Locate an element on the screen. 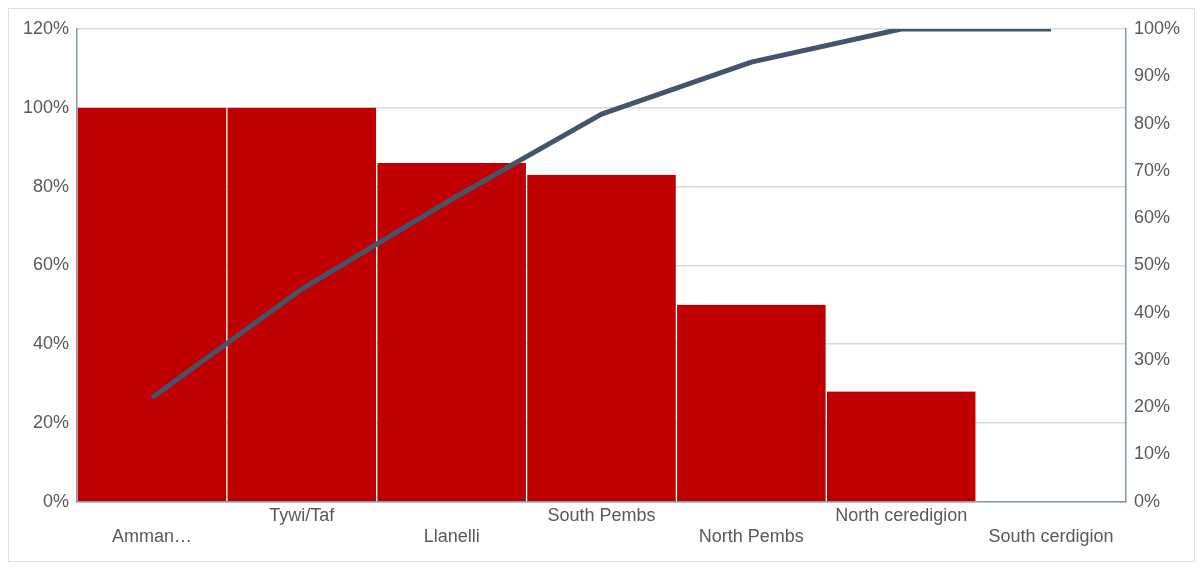 The height and width of the screenshot is (570, 1203). y-tick-label: 120% is located at coordinates (46, 27).